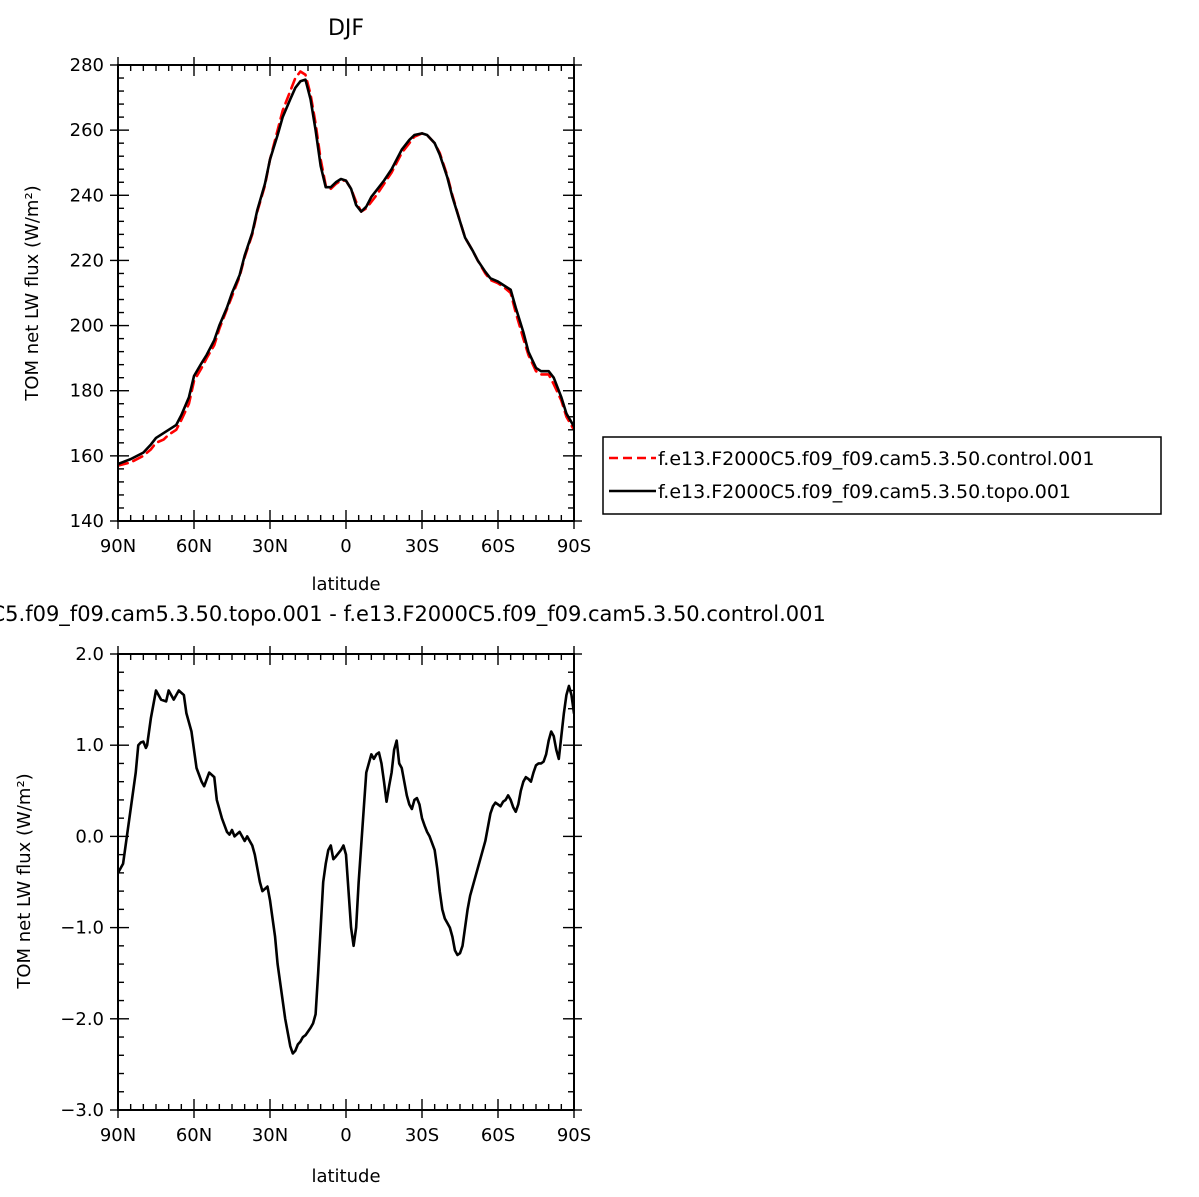 The width and height of the screenshot is (1199, 1197). What do you see at coordinates (32, 293) in the screenshot?
I see `top-y-axis-label: TOM net LW flux (W/m²)` at bounding box center [32, 293].